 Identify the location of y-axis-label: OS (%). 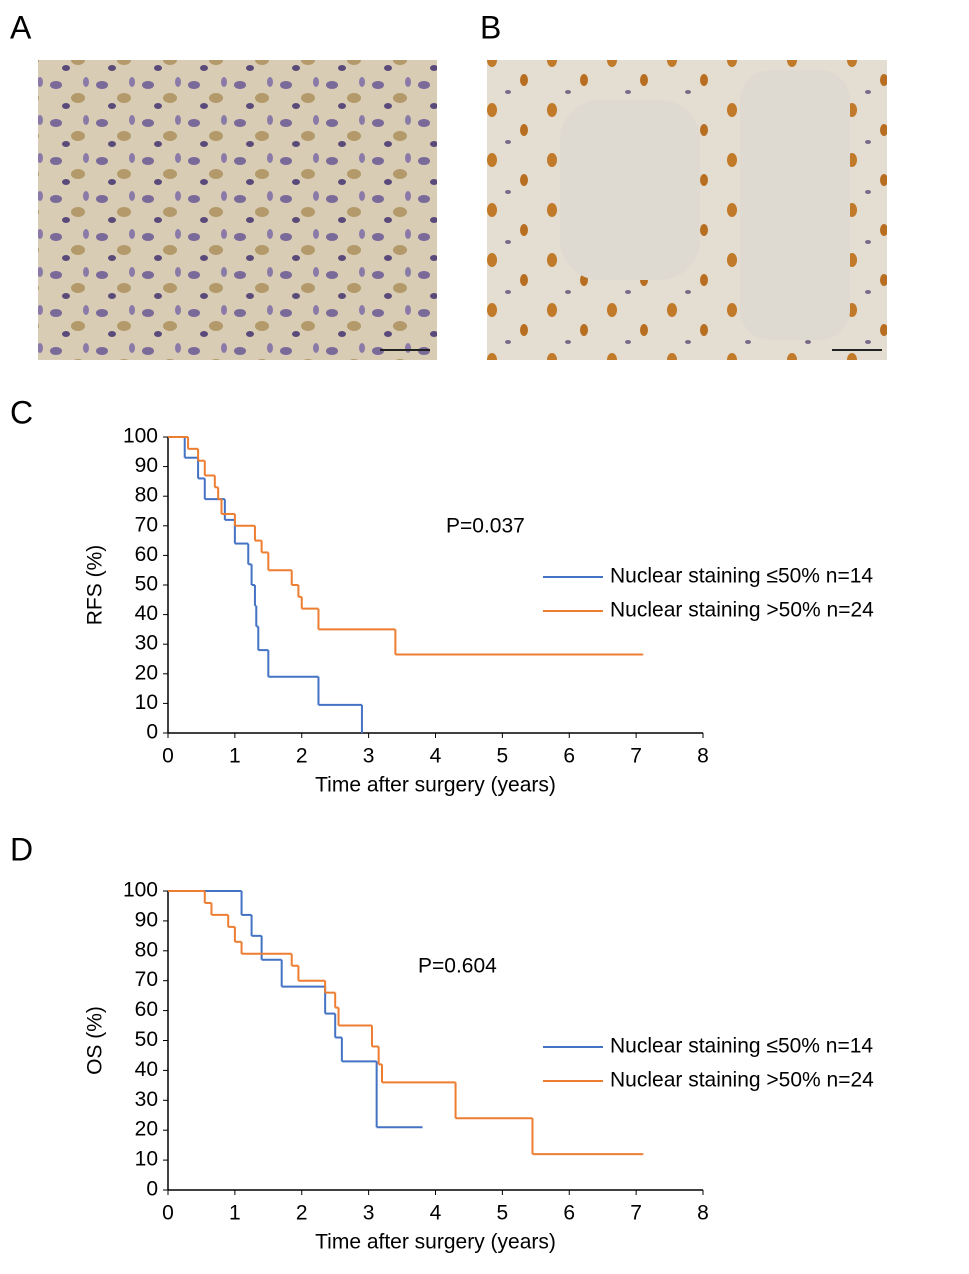
(95, 1040).